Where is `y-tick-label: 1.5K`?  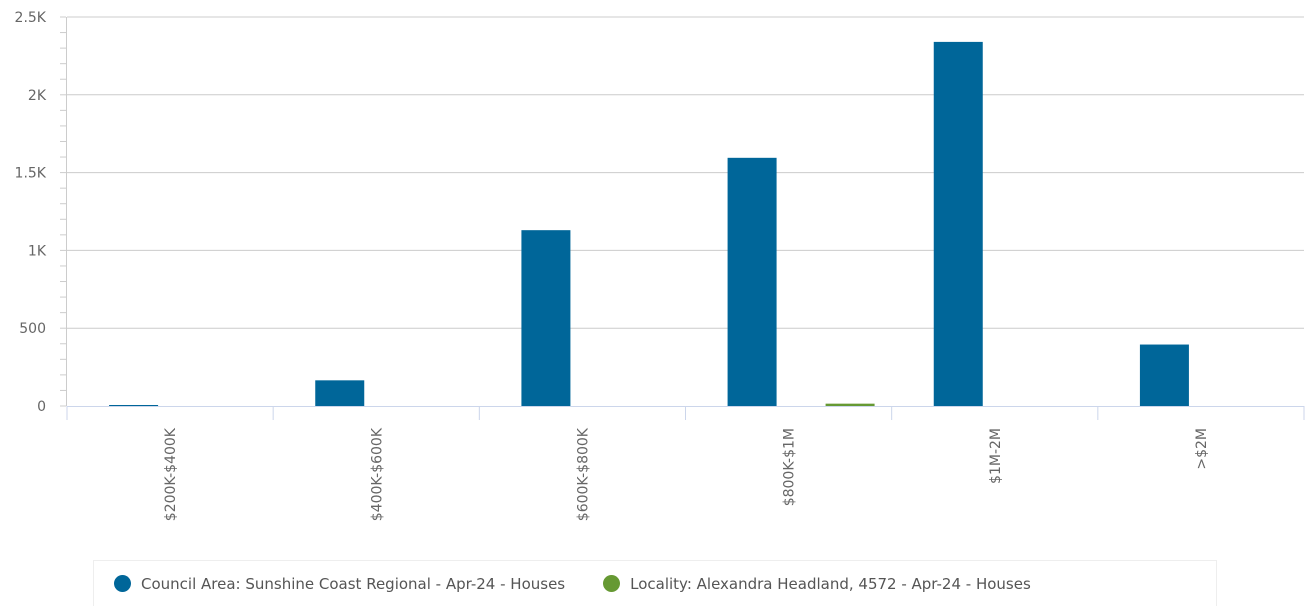
y-tick-label: 1.5K is located at coordinates (31, 174).